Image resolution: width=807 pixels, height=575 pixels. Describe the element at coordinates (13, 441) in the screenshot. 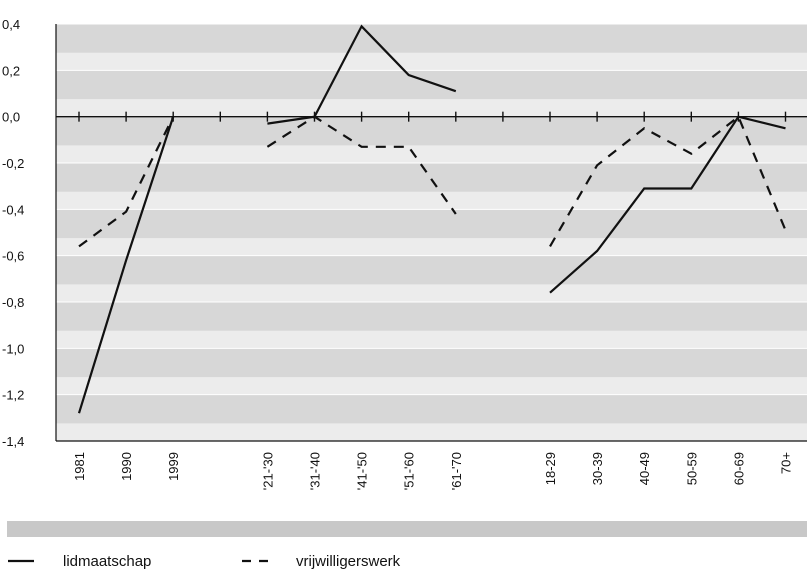

I see `y-tick-label: -1,4` at that location.